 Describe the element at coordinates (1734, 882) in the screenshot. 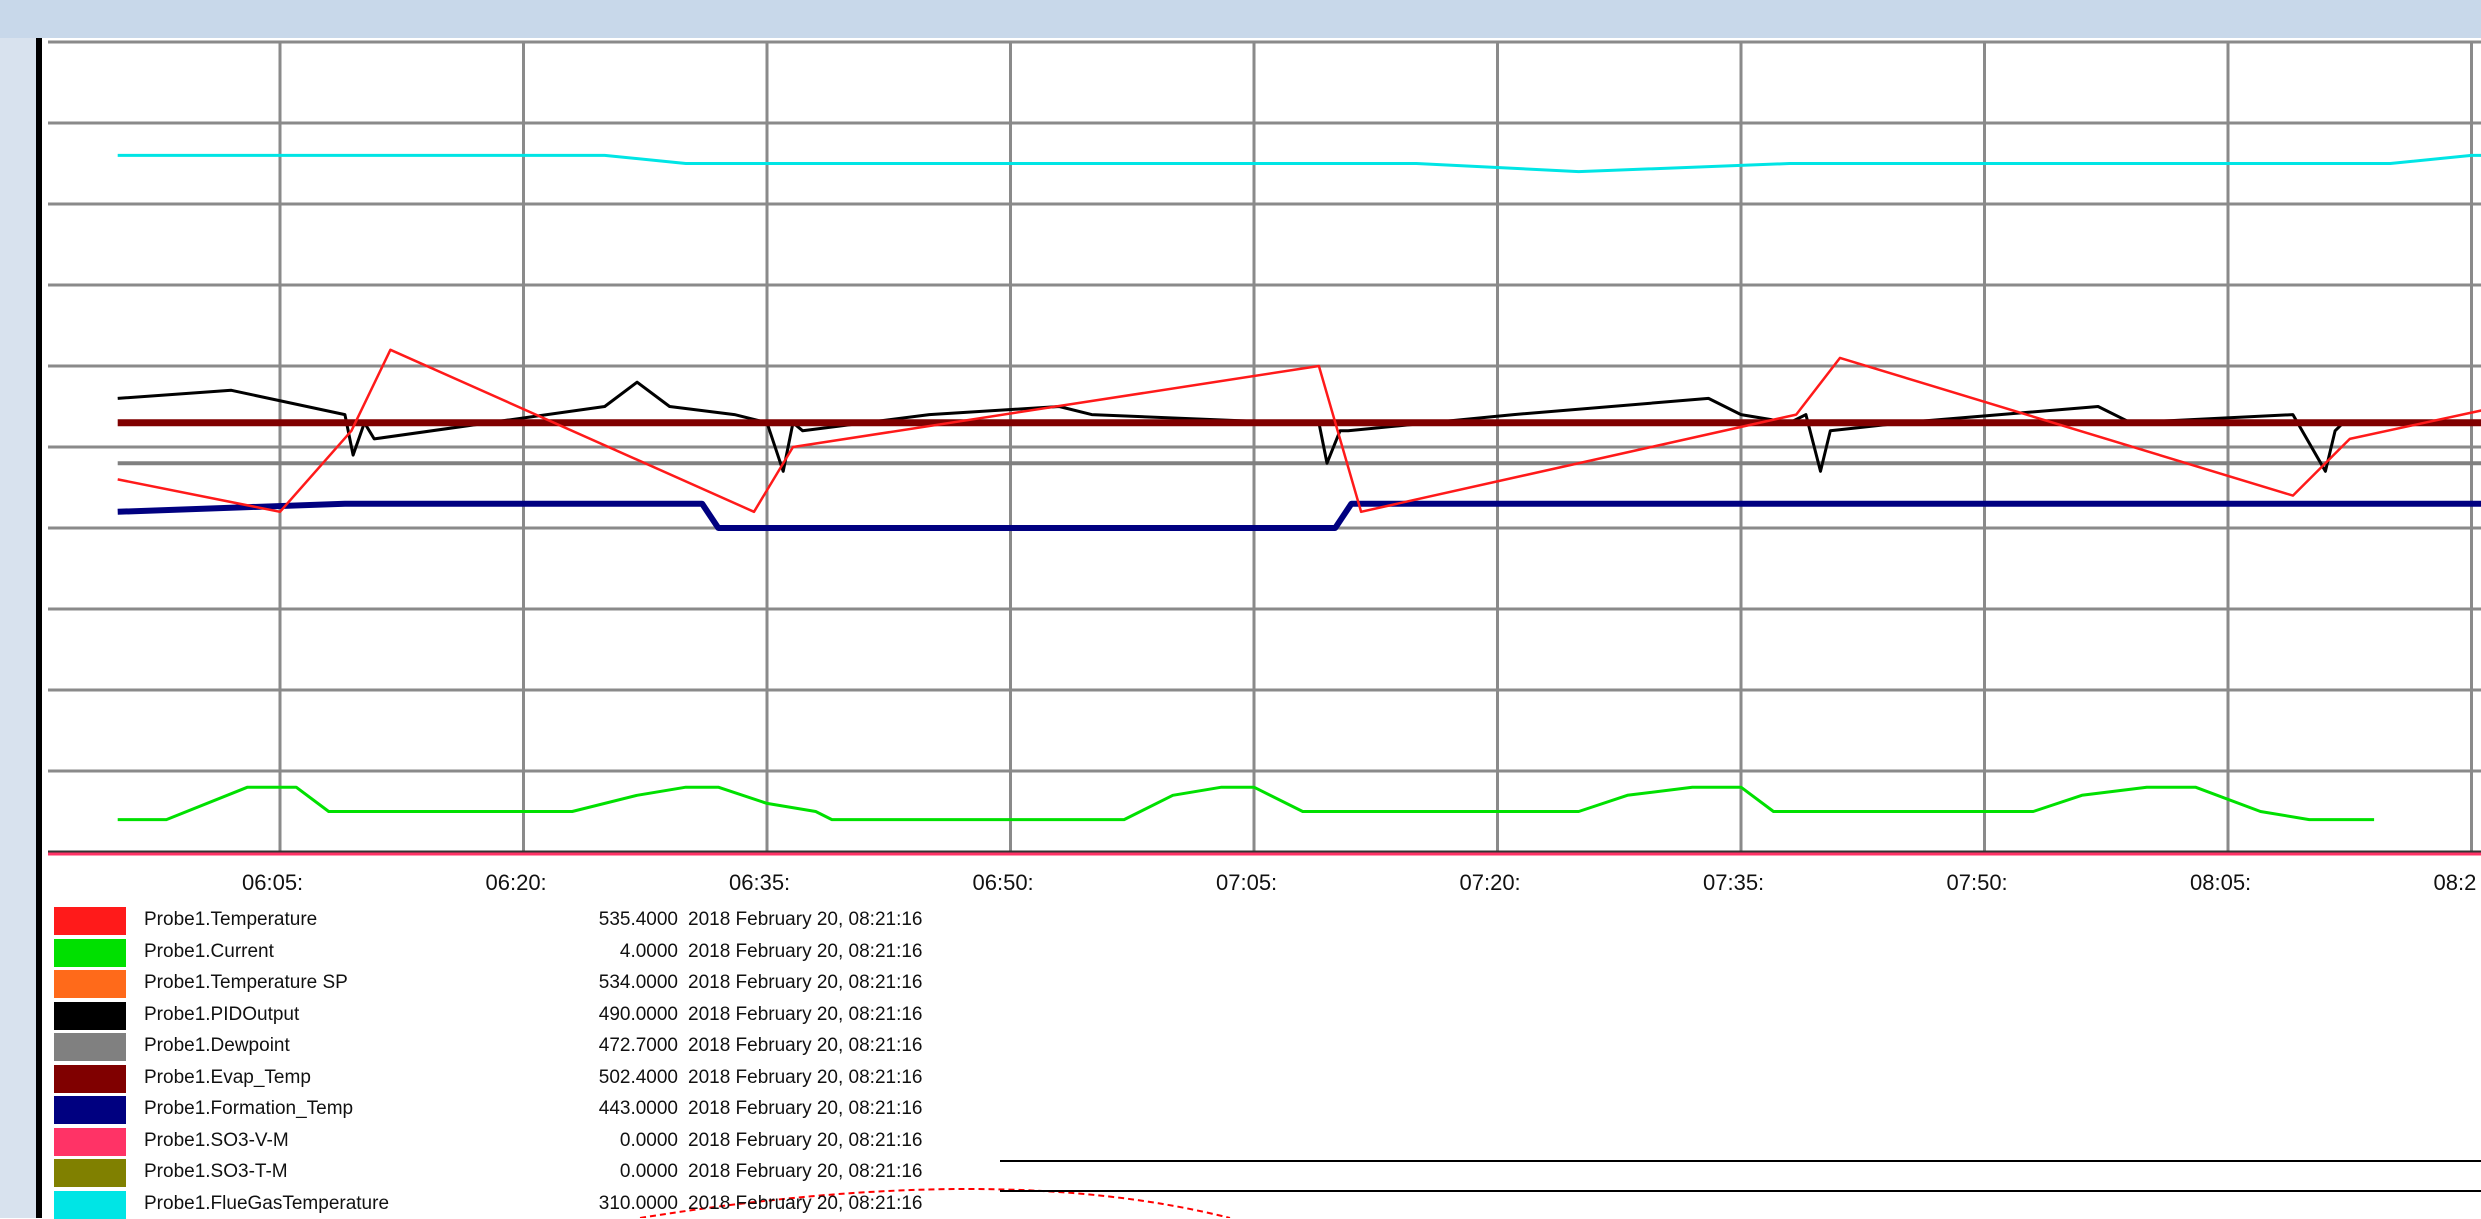

I see `x-tick-label: 07:35:` at that location.